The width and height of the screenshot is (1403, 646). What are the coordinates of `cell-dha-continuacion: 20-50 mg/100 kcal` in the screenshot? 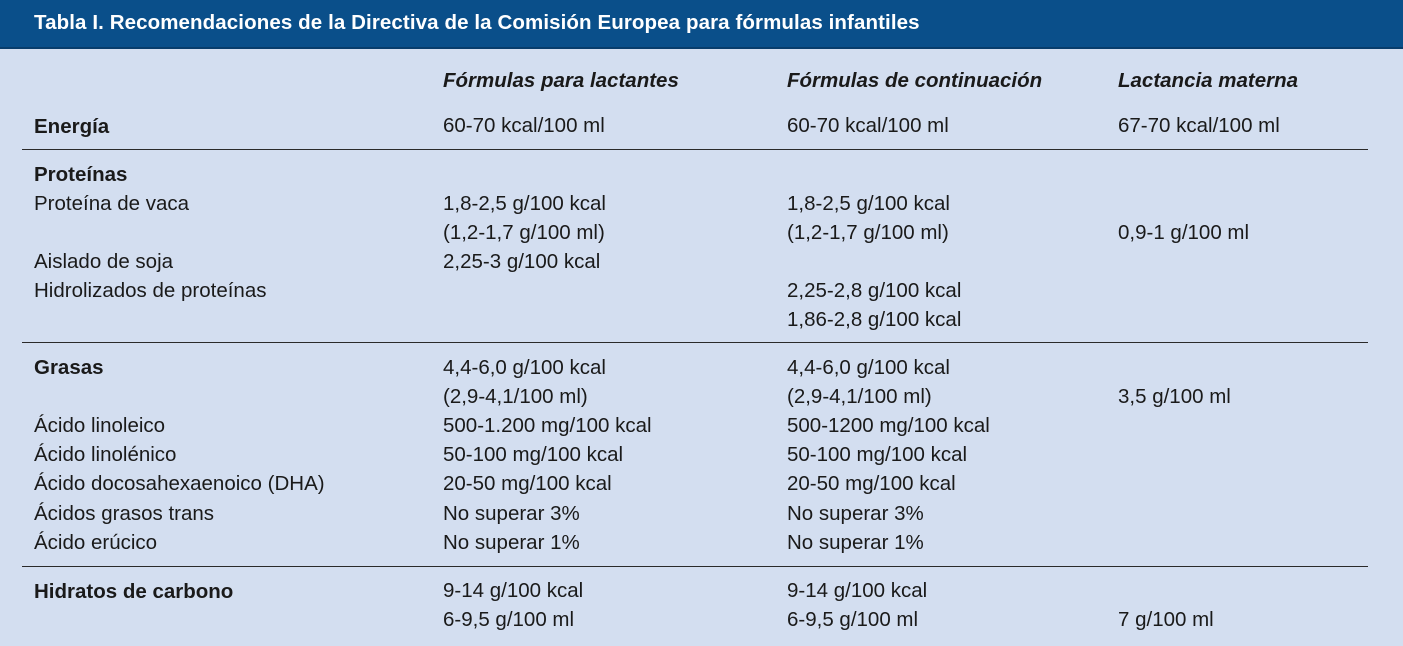 It's located at (871, 483).